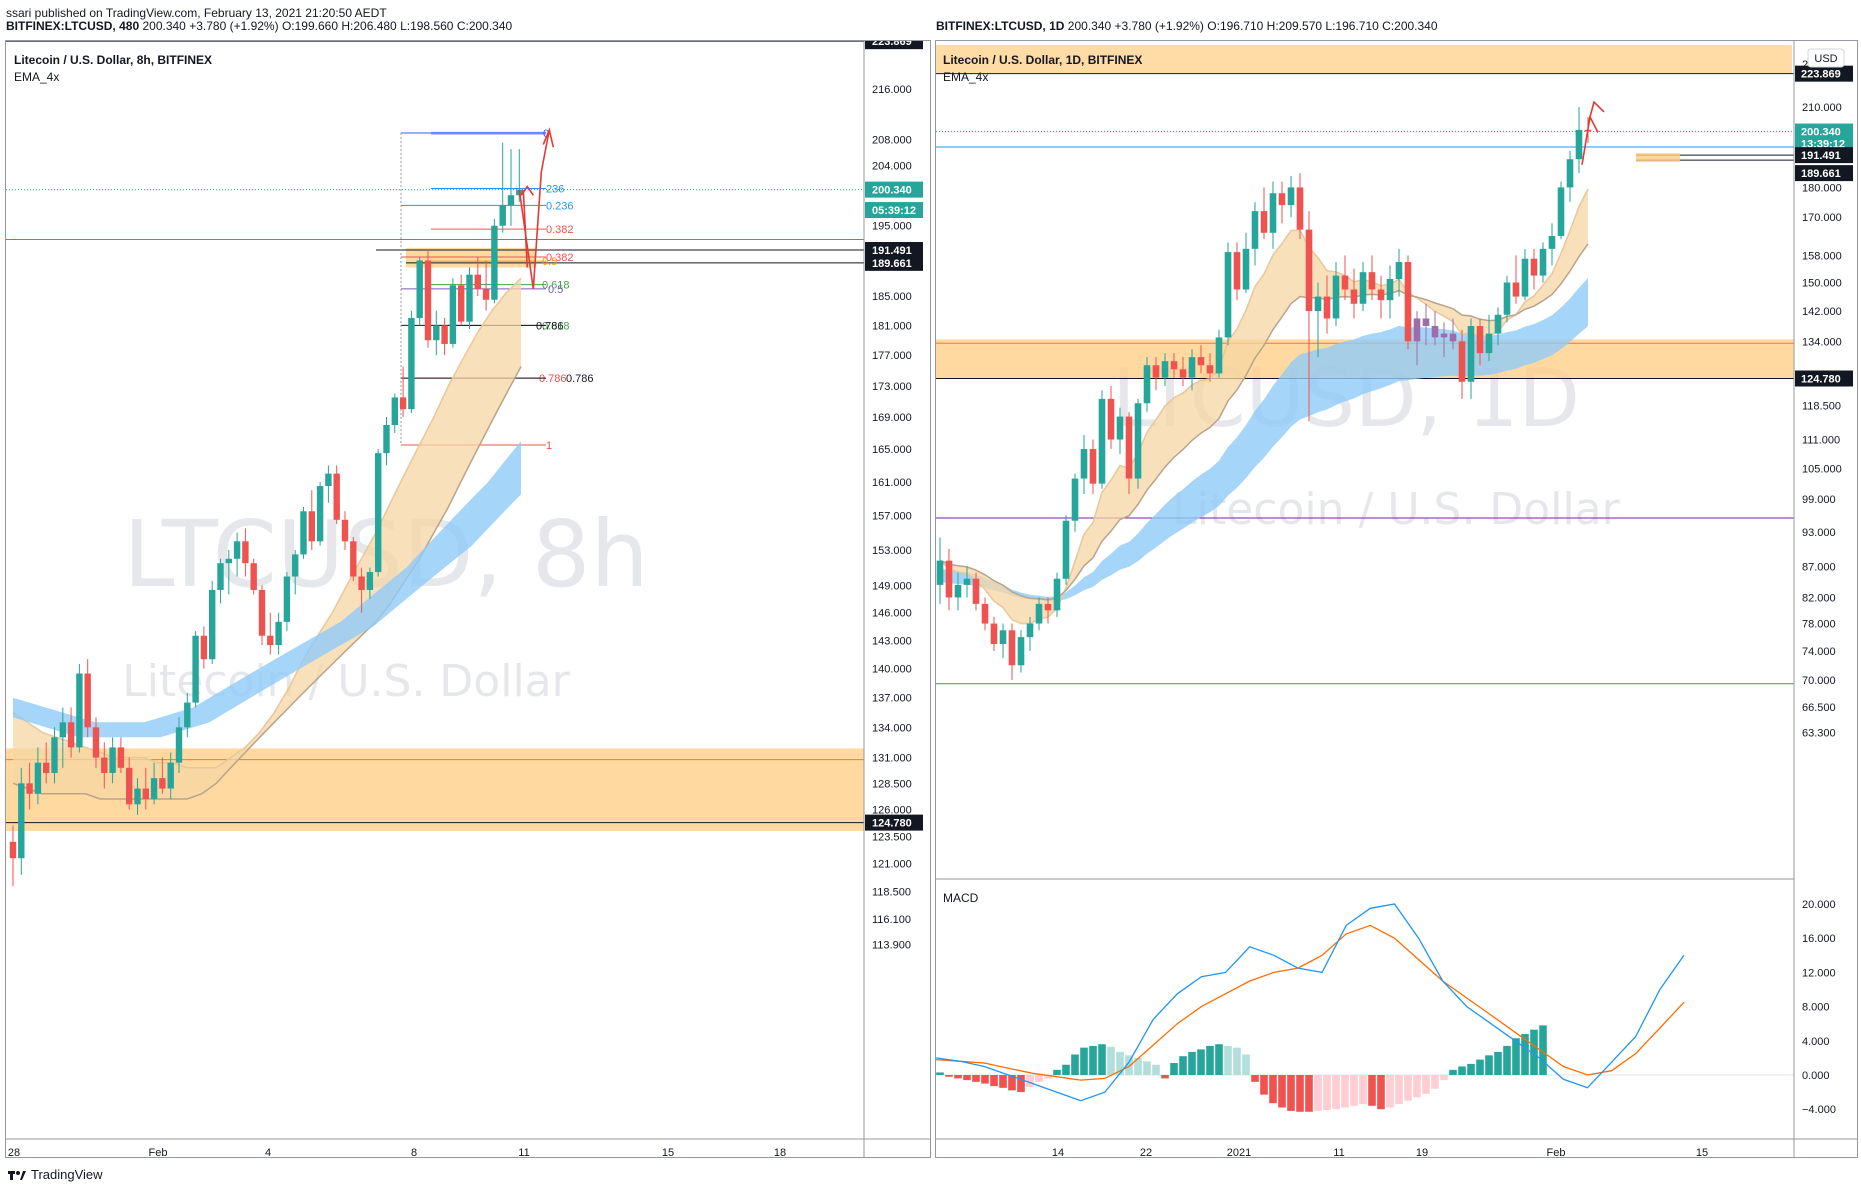  Describe the element at coordinates (67, 1174) in the screenshot. I see `footer-brand: TradingView` at that location.